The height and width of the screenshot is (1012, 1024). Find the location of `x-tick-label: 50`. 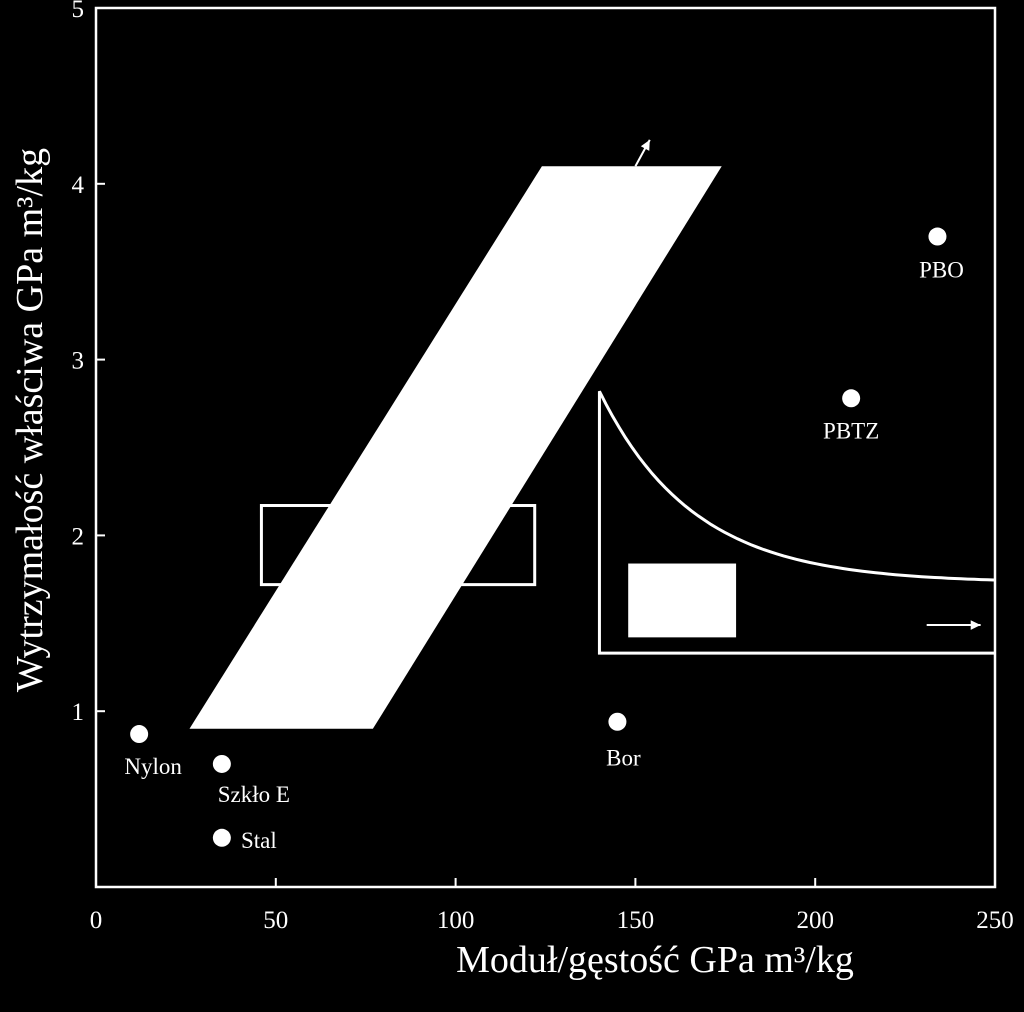

x-tick-label: 50 is located at coordinates (275, 920).